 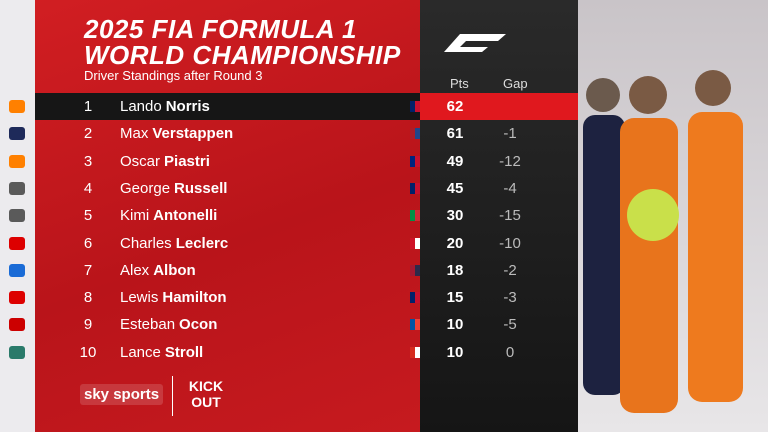 I want to click on last-name: Leclerc, so click(x=202, y=243).